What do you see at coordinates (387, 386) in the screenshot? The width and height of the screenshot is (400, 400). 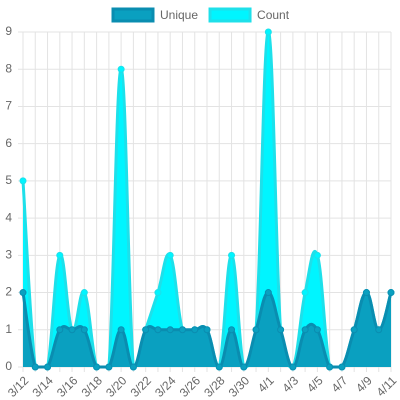 I see `x-tick-label: 4/11` at bounding box center [387, 386].